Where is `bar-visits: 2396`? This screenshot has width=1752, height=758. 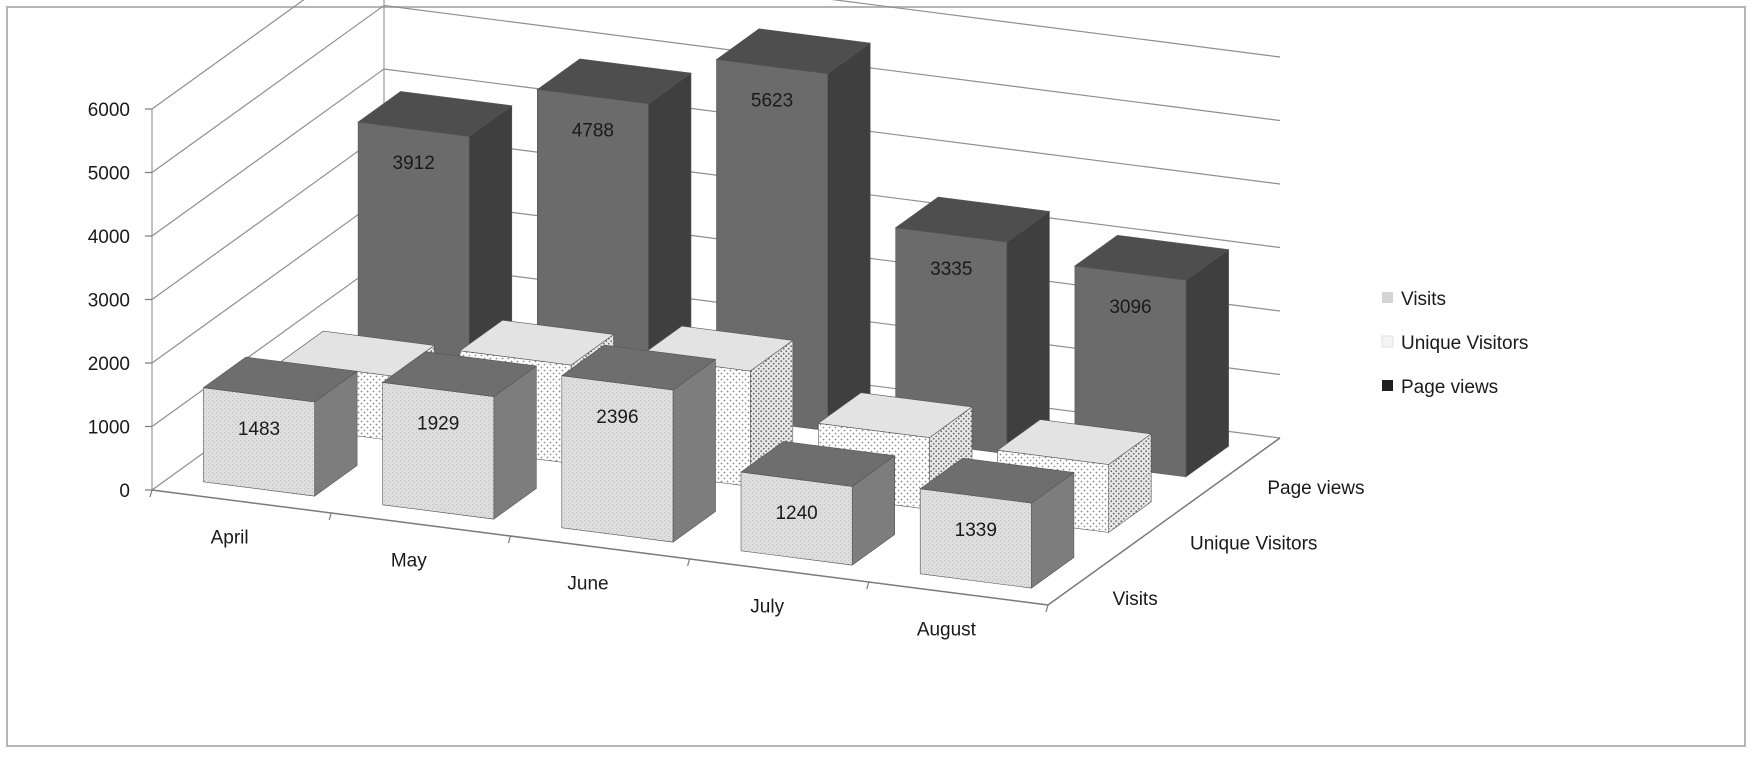
bar-visits: 2396 is located at coordinates (639, 443).